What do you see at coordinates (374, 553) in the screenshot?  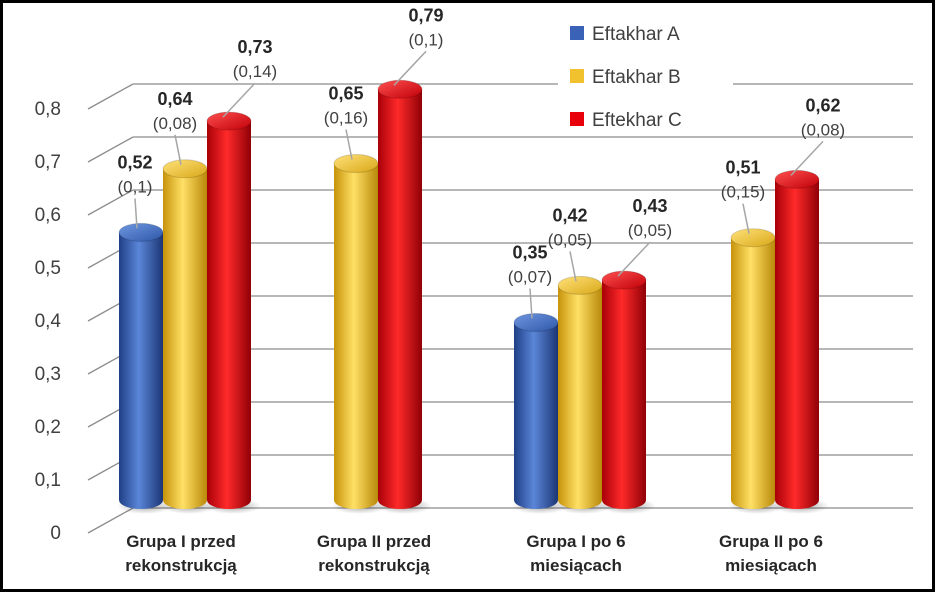 I see `category-label: Grupa II przed rekonstrukcją` at bounding box center [374, 553].